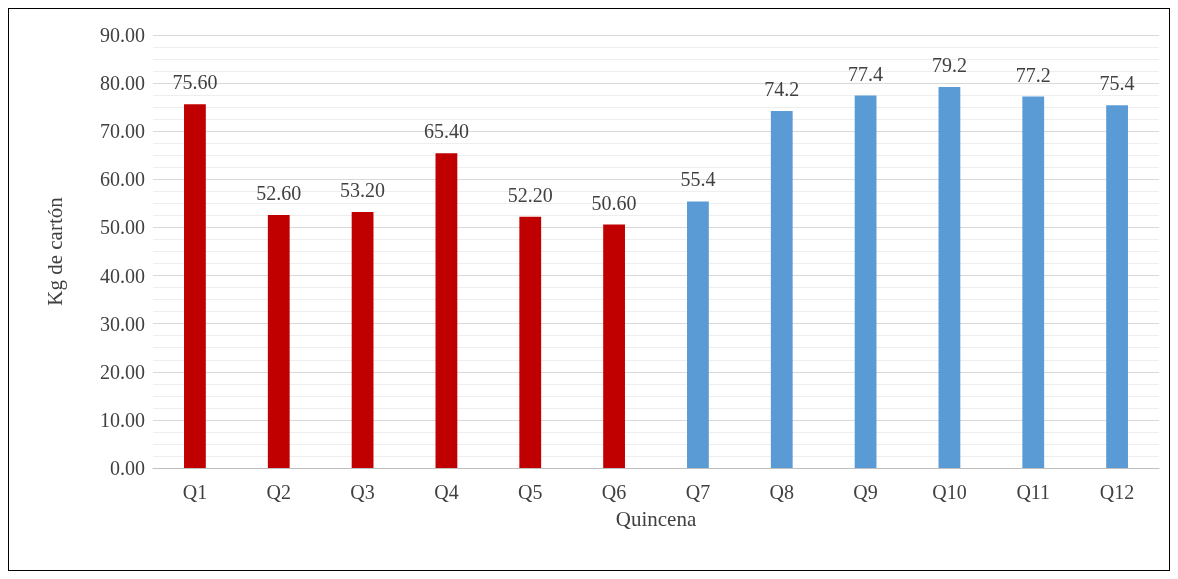 The height and width of the screenshot is (579, 1178). I want to click on x-tick-label: Q8, so click(781, 492).